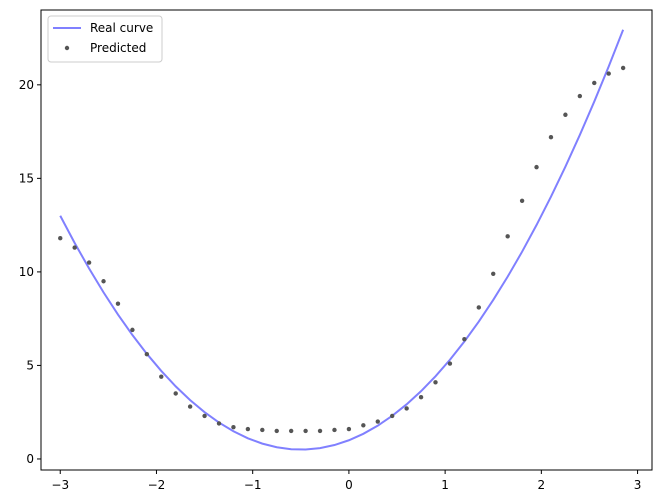 The width and height of the screenshot is (660, 502). What do you see at coordinates (638, 485) in the screenshot?
I see `x-tick-label: 3` at bounding box center [638, 485].